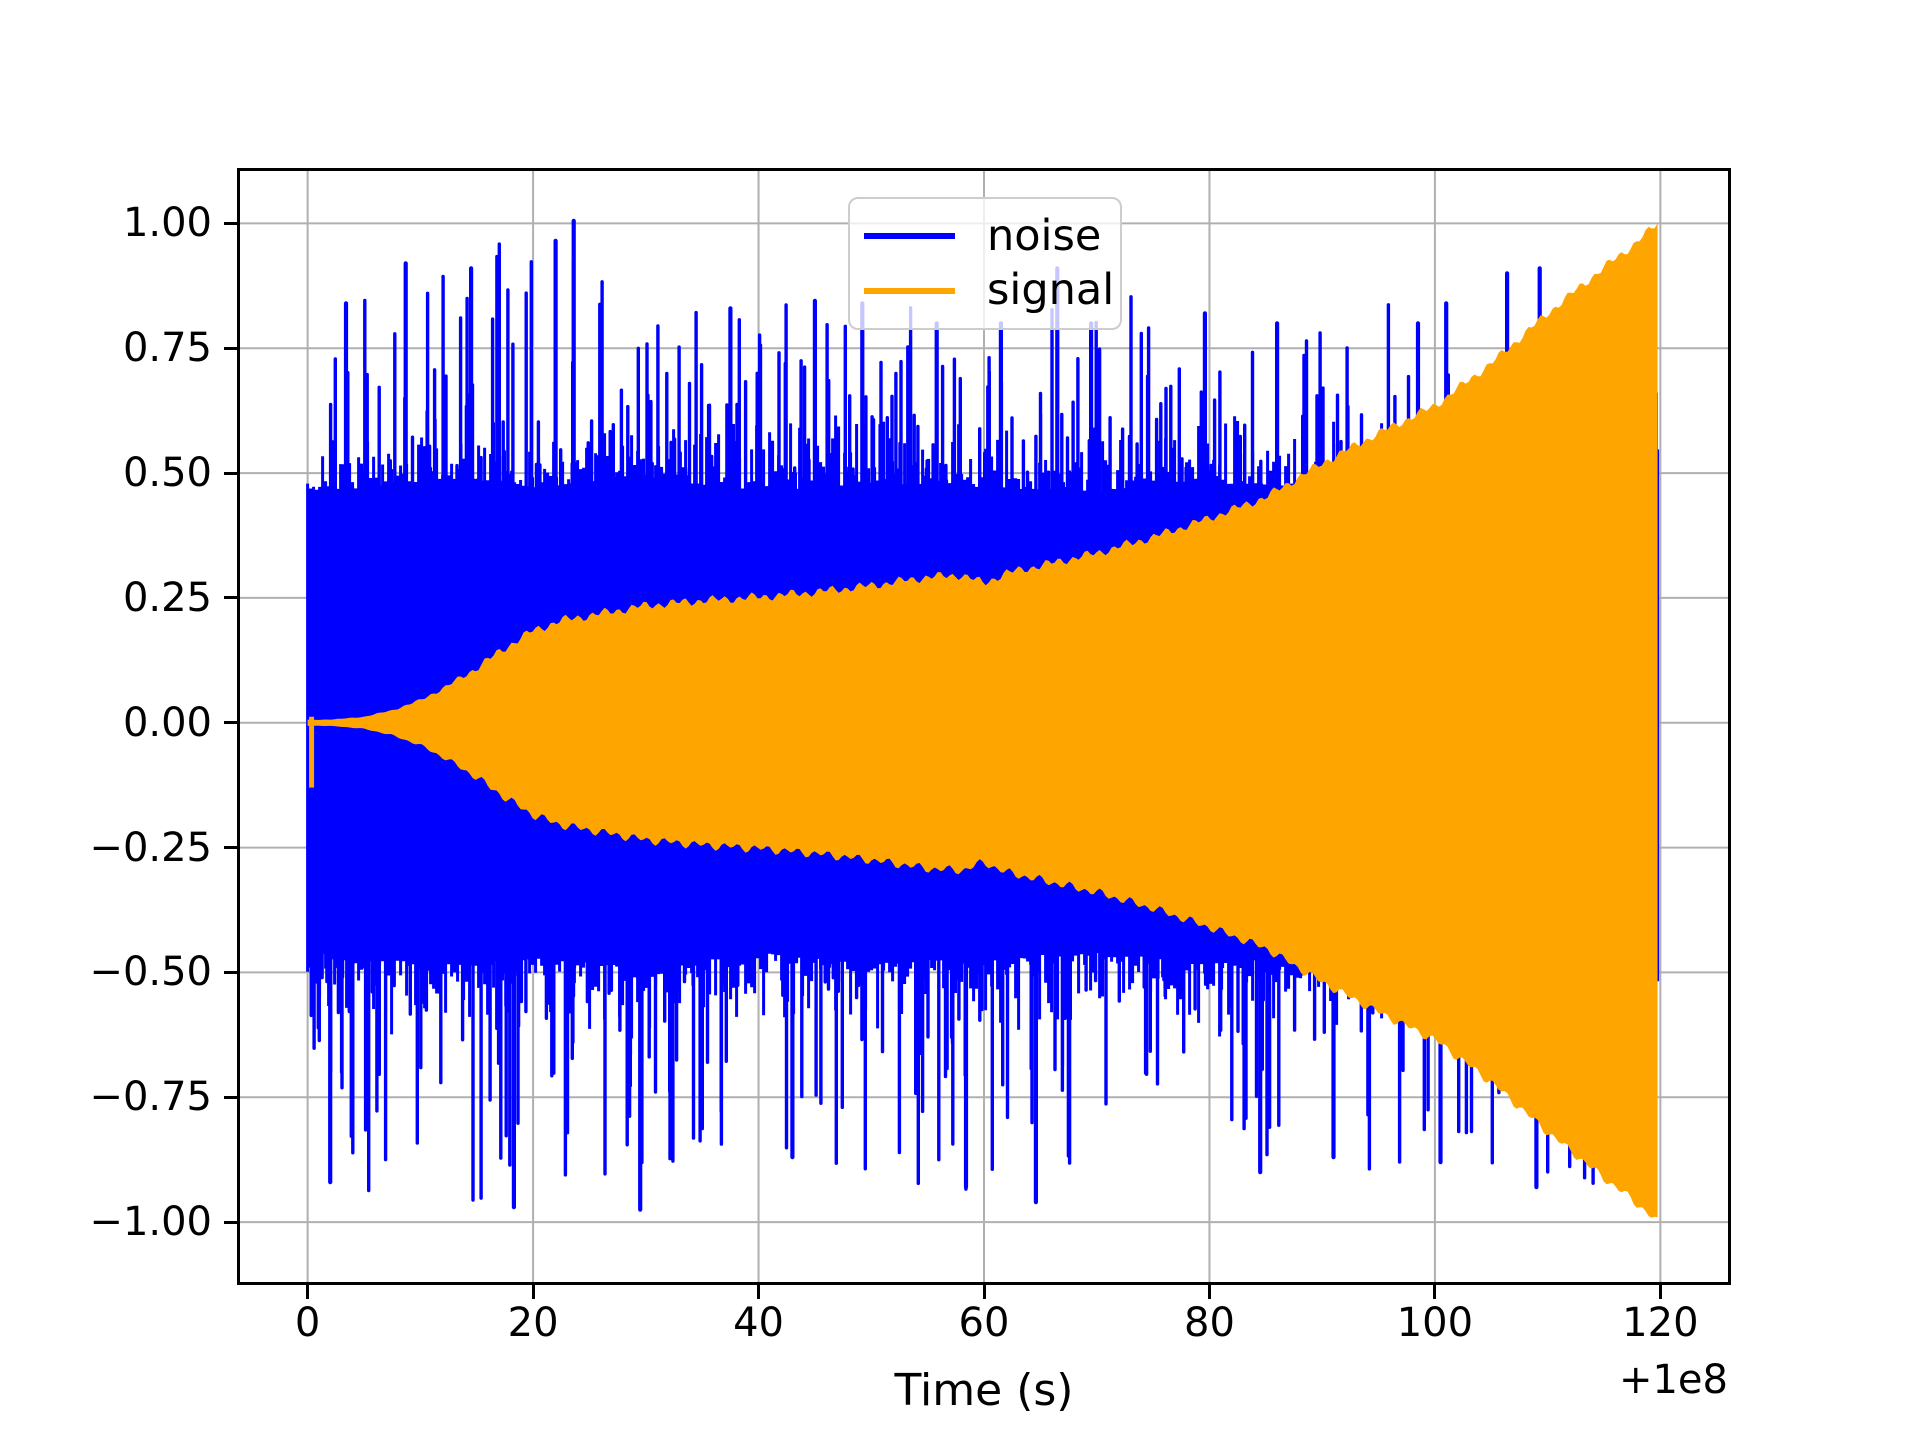 This screenshot has width=1920, height=1440. Describe the element at coordinates (167, 348) in the screenshot. I see `y-tick-label: 0.75` at that location.